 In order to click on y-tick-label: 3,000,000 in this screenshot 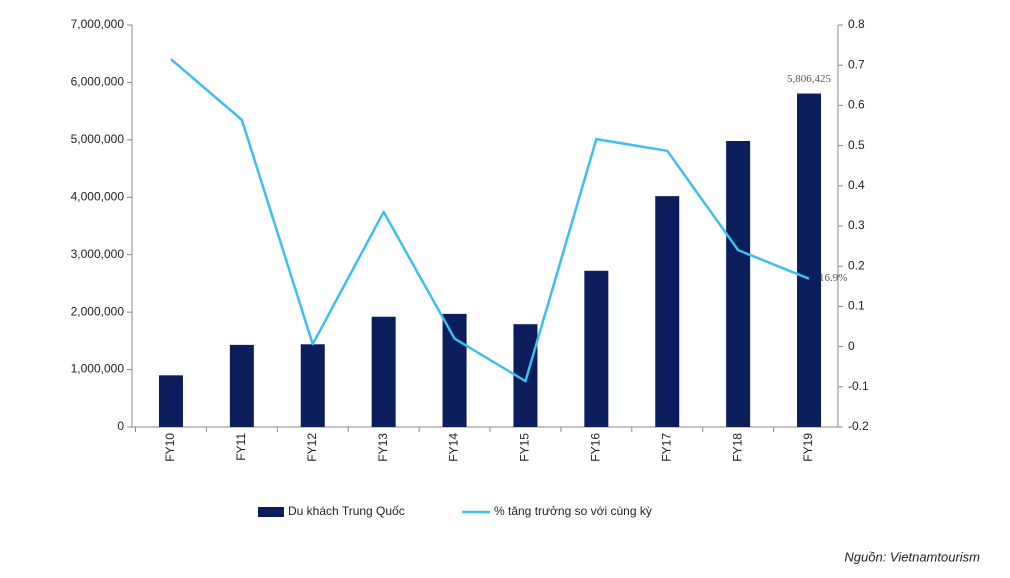, I will do `click(98, 254)`.